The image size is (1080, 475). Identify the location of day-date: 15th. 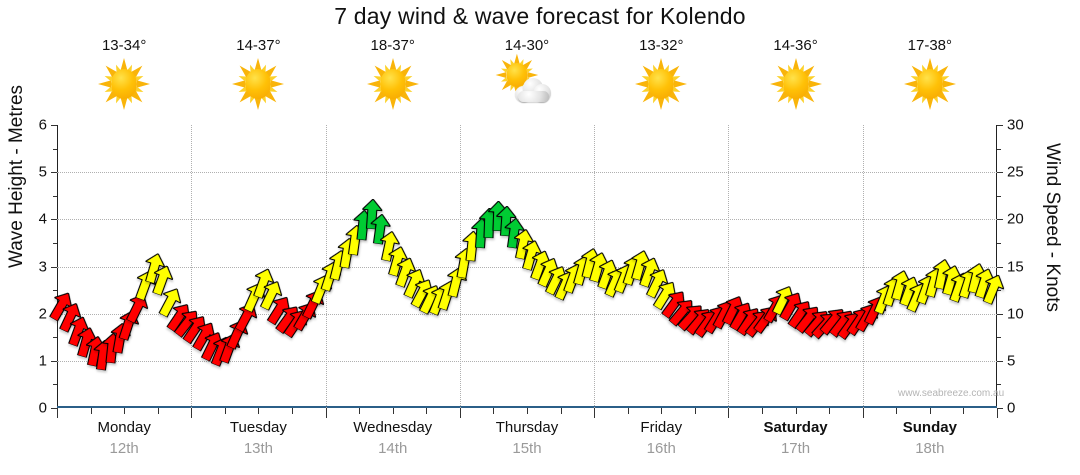
(527, 448).